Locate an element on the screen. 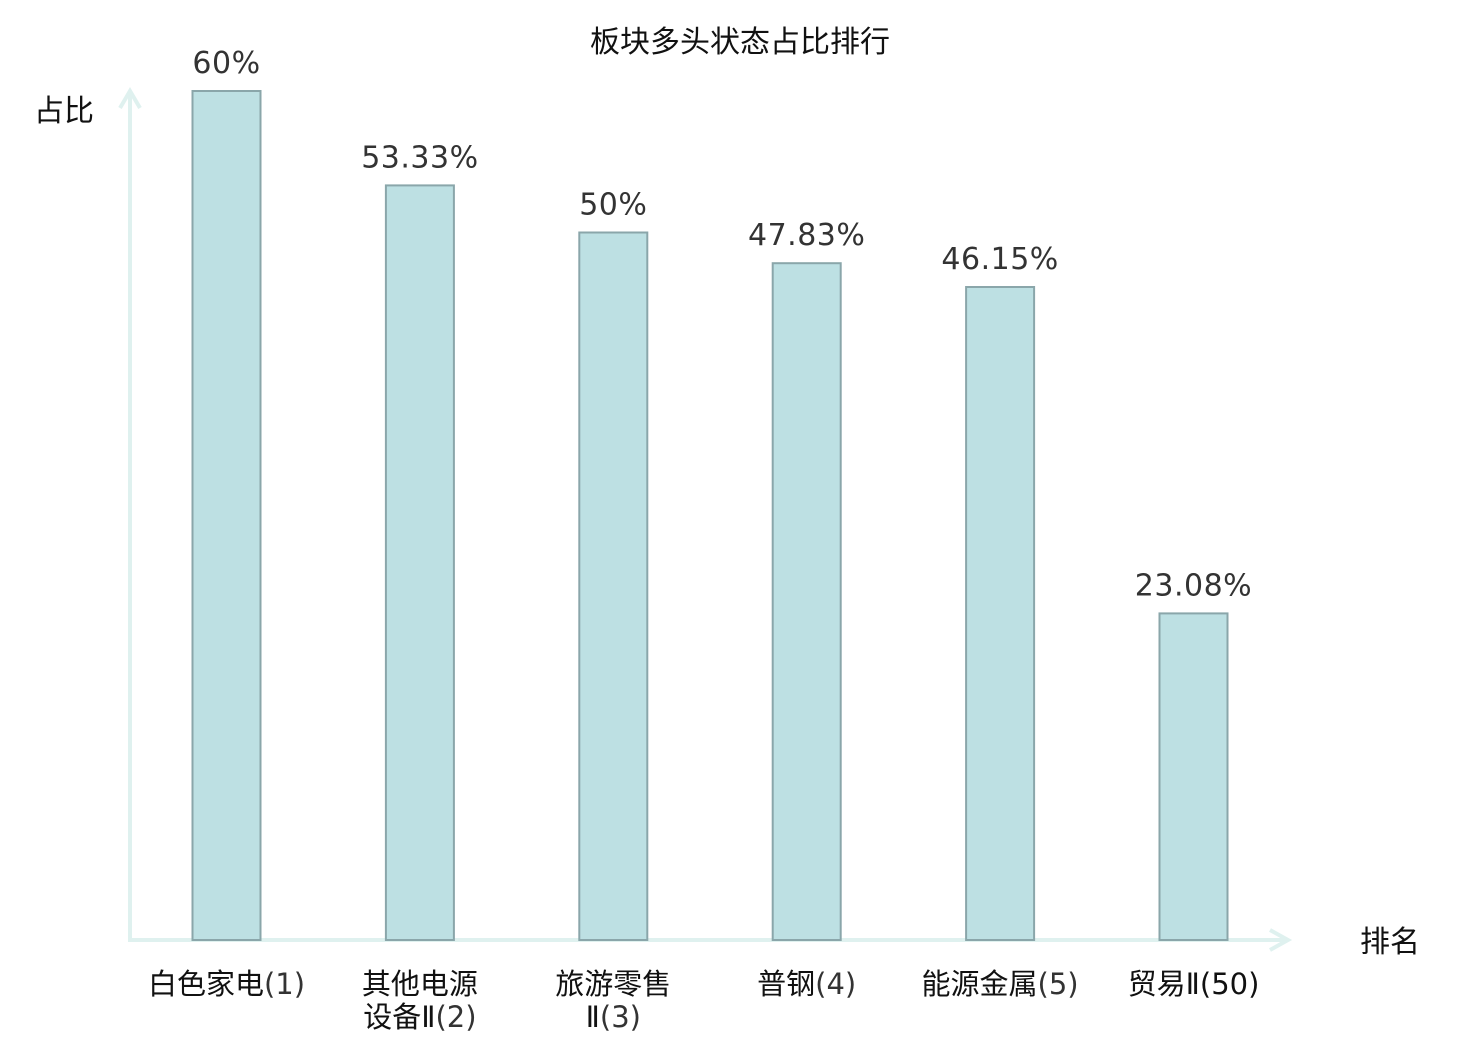  data-label-6: 23.08% is located at coordinates (1193, 585).